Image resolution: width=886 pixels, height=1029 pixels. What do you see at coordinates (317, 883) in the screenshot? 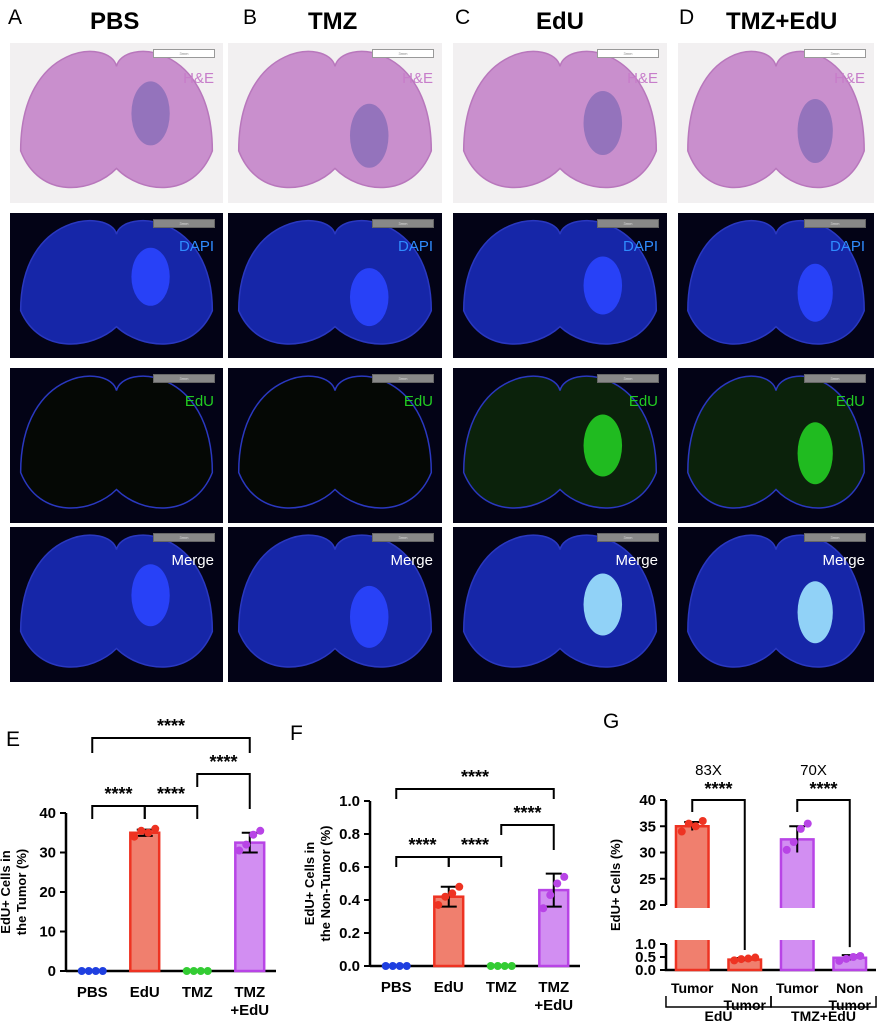
I see `y-axis-label: EdU+ Cells inthe Non-Tumor (%)` at bounding box center [317, 883].